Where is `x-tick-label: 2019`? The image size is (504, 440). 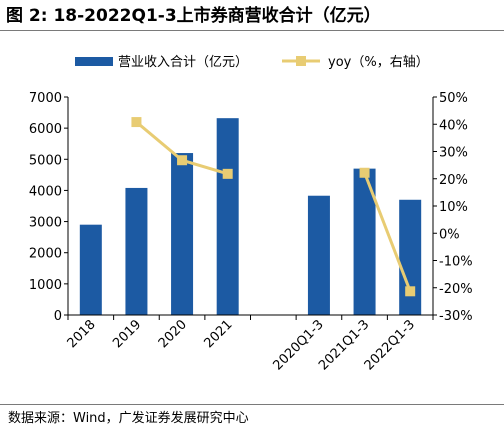
x-tick-label: 2019 is located at coordinates (127, 334).